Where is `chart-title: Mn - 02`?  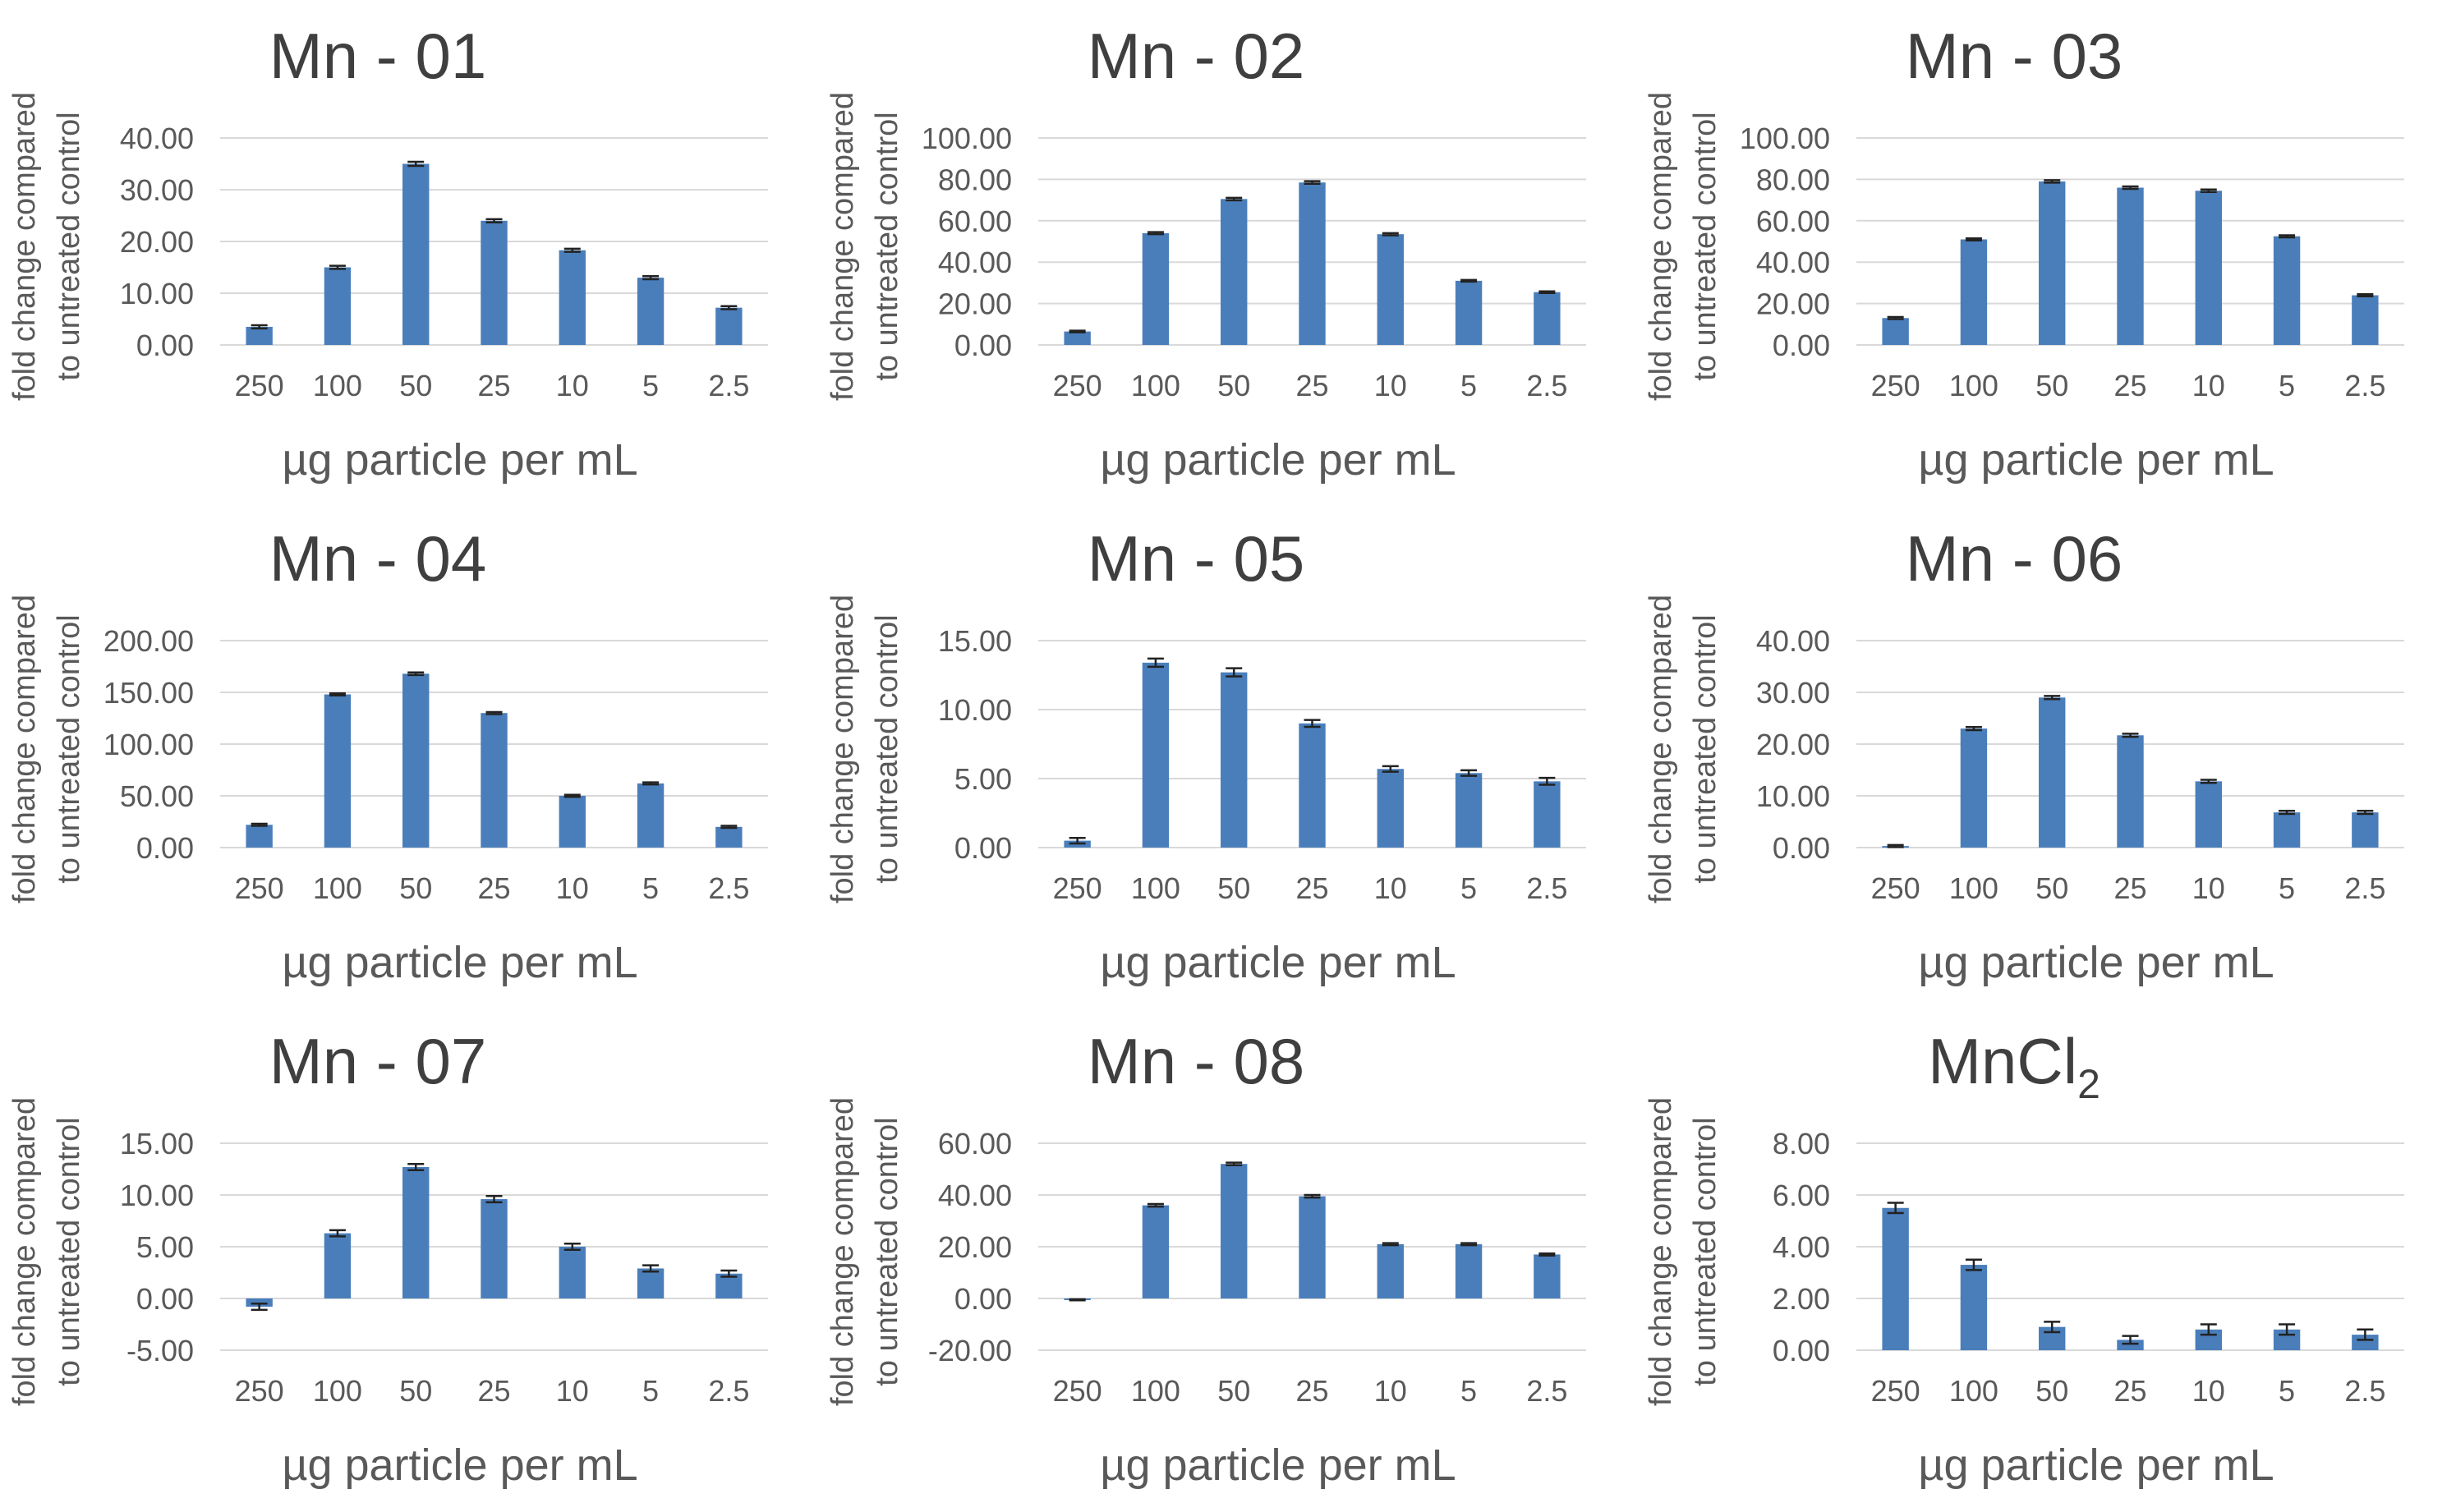
chart-title: Mn - 02 is located at coordinates (1196, 56).